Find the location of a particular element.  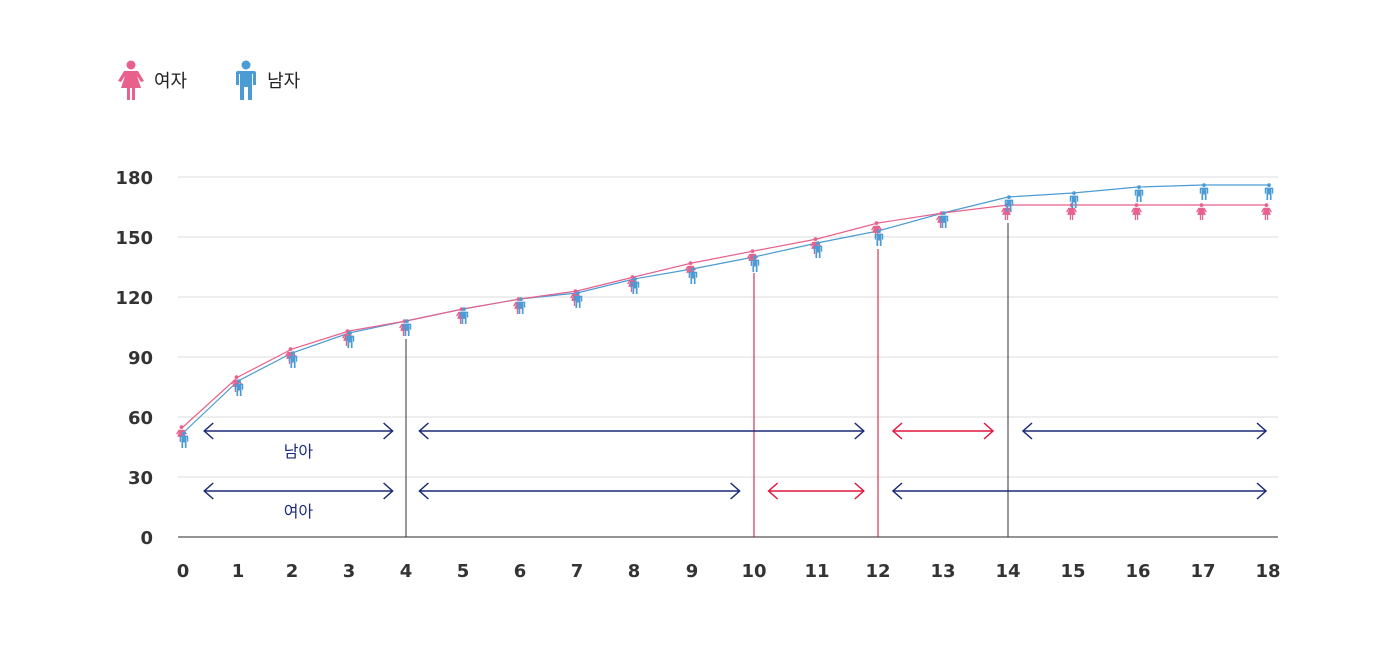

age-bracket-arrow: 여아 is located at coordinates (298, 501).